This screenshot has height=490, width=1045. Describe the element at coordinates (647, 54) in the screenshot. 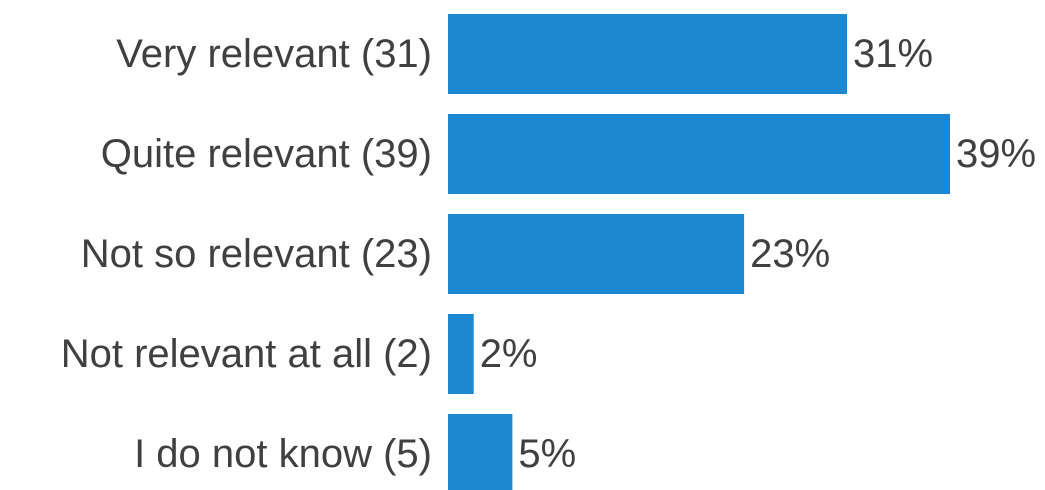

I see `bar-very-relevant` at that location.